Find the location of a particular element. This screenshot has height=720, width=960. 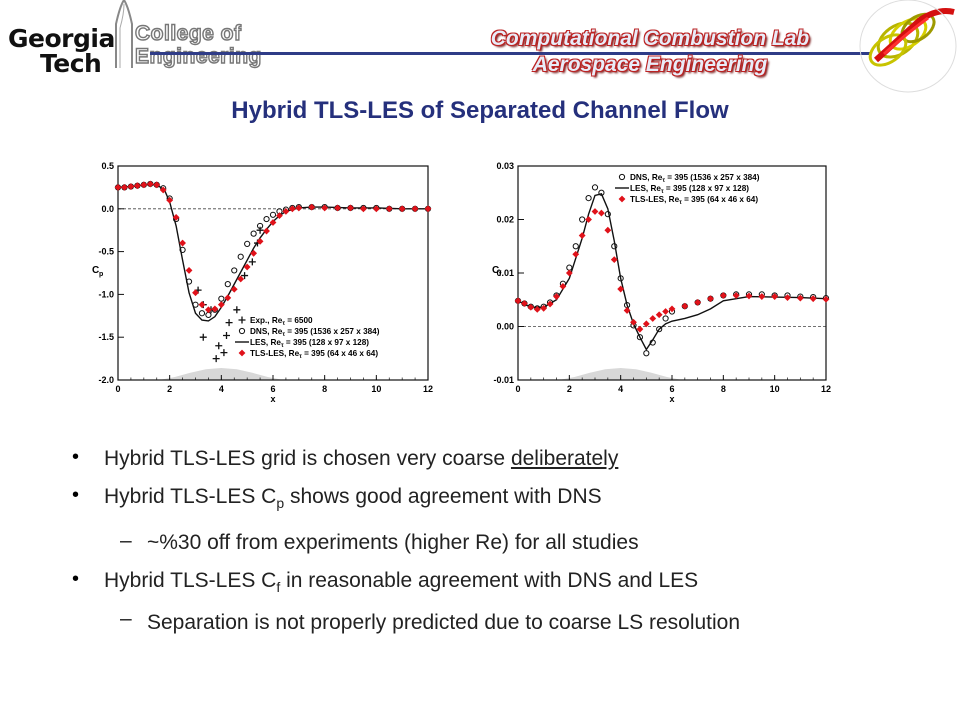

y-tick-label: -0.01 is located at coordinates (503, 380).